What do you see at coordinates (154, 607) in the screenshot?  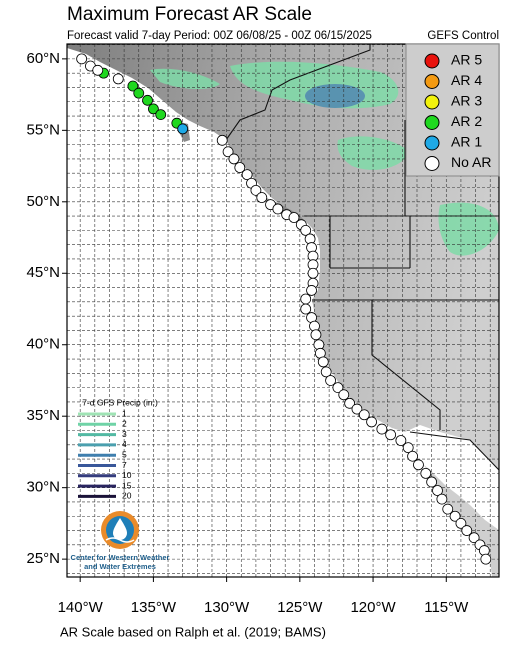 I see `lon-tick-label: 135°W` at bounding box center [154, 607].